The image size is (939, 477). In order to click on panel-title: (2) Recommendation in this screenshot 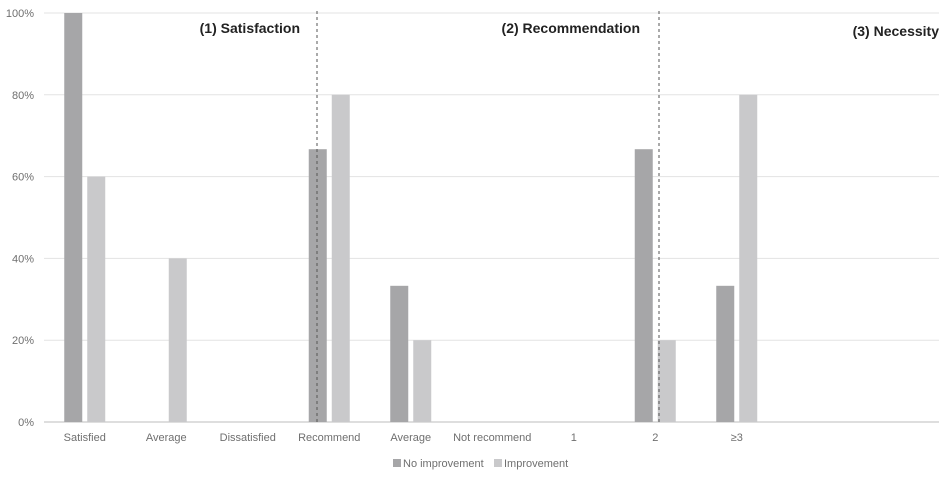, I will do `click(571, 28)`.